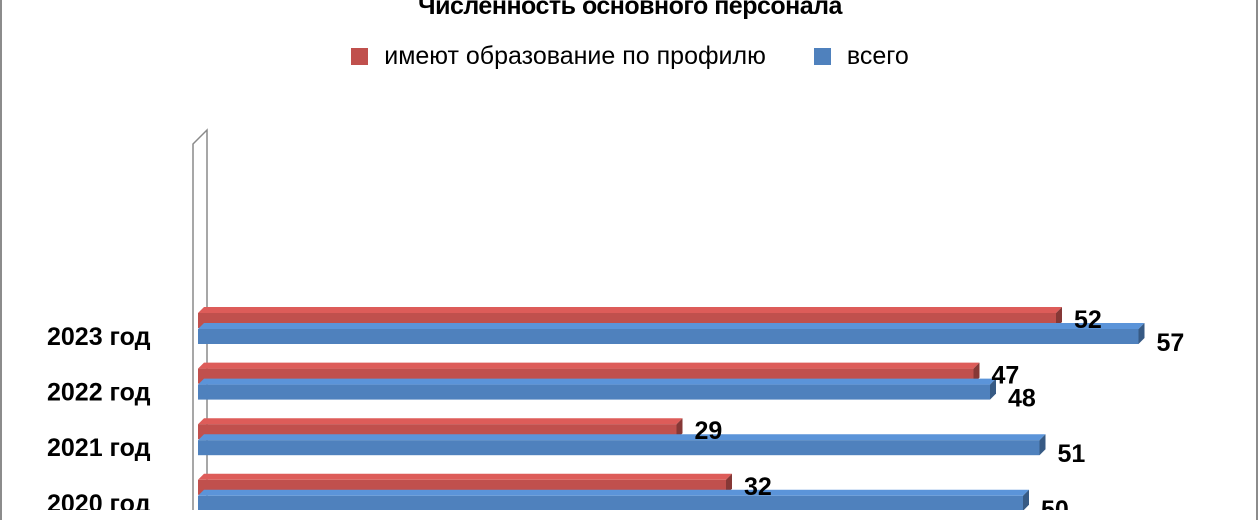 The height and width of the screenshot is (520, 1260). Describe the element at coordinates (877, 56) in the screenshot. I see `legend-label-total: всего` at that location.